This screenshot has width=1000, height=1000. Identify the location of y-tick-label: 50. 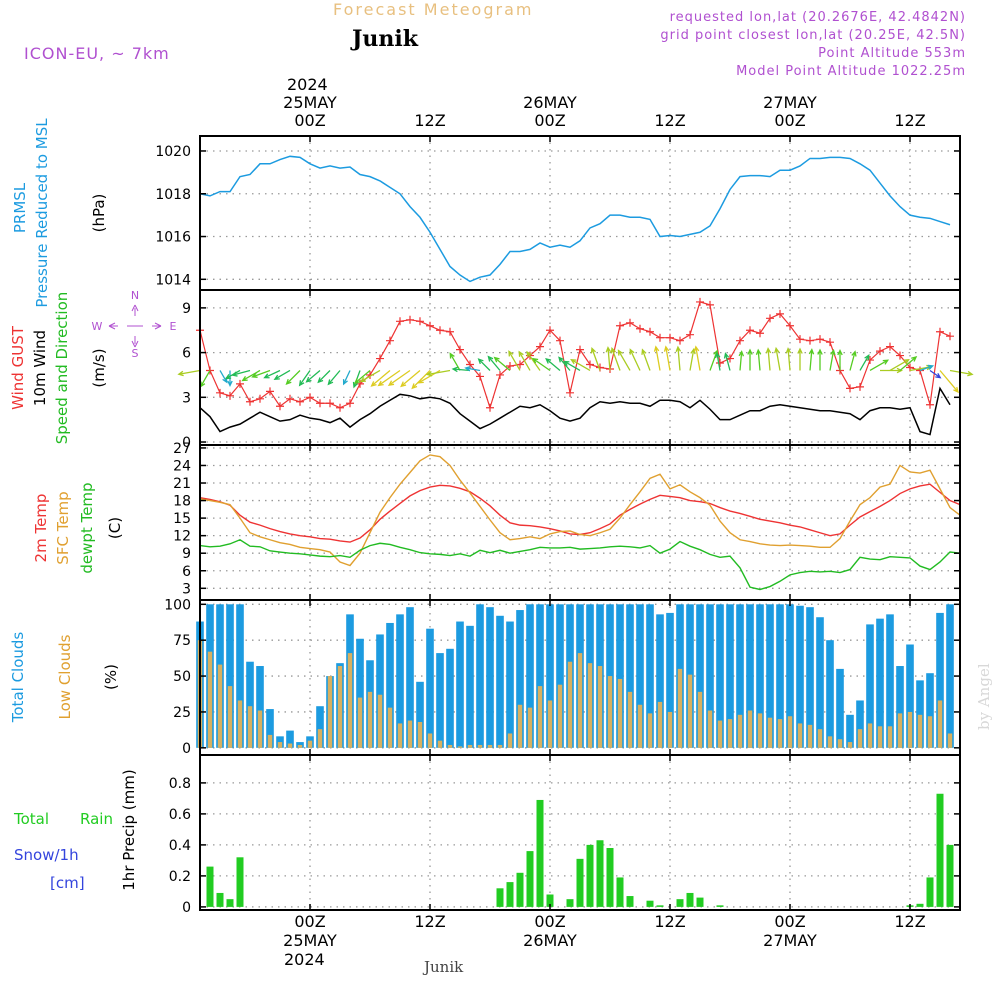
(182, 677).